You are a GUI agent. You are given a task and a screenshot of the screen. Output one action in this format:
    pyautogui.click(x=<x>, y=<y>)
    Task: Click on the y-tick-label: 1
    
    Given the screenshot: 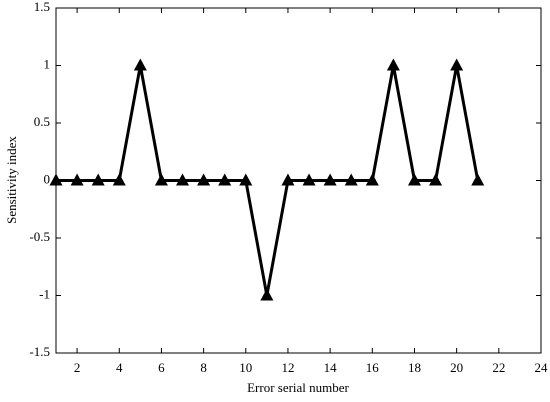 What is the action you would take?
    pyautogui.click(x=47, y=63)
    